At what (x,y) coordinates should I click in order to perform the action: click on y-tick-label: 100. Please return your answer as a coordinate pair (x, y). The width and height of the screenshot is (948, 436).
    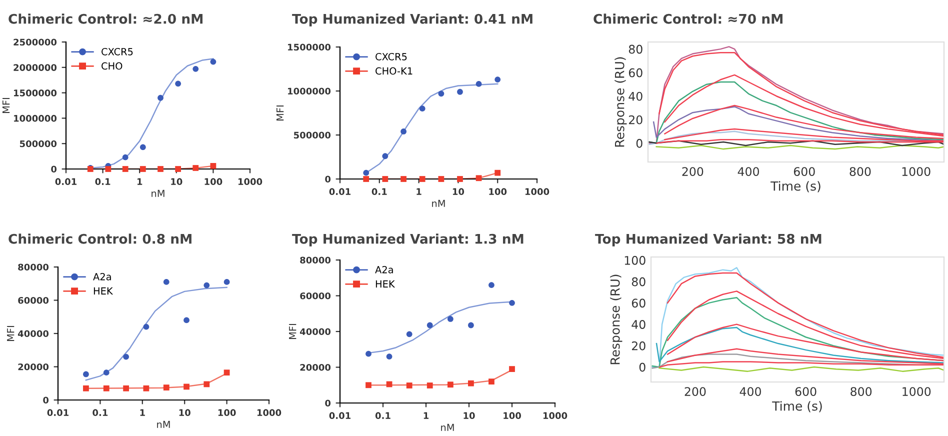
    Looking at the image, I should click on (635, 260).